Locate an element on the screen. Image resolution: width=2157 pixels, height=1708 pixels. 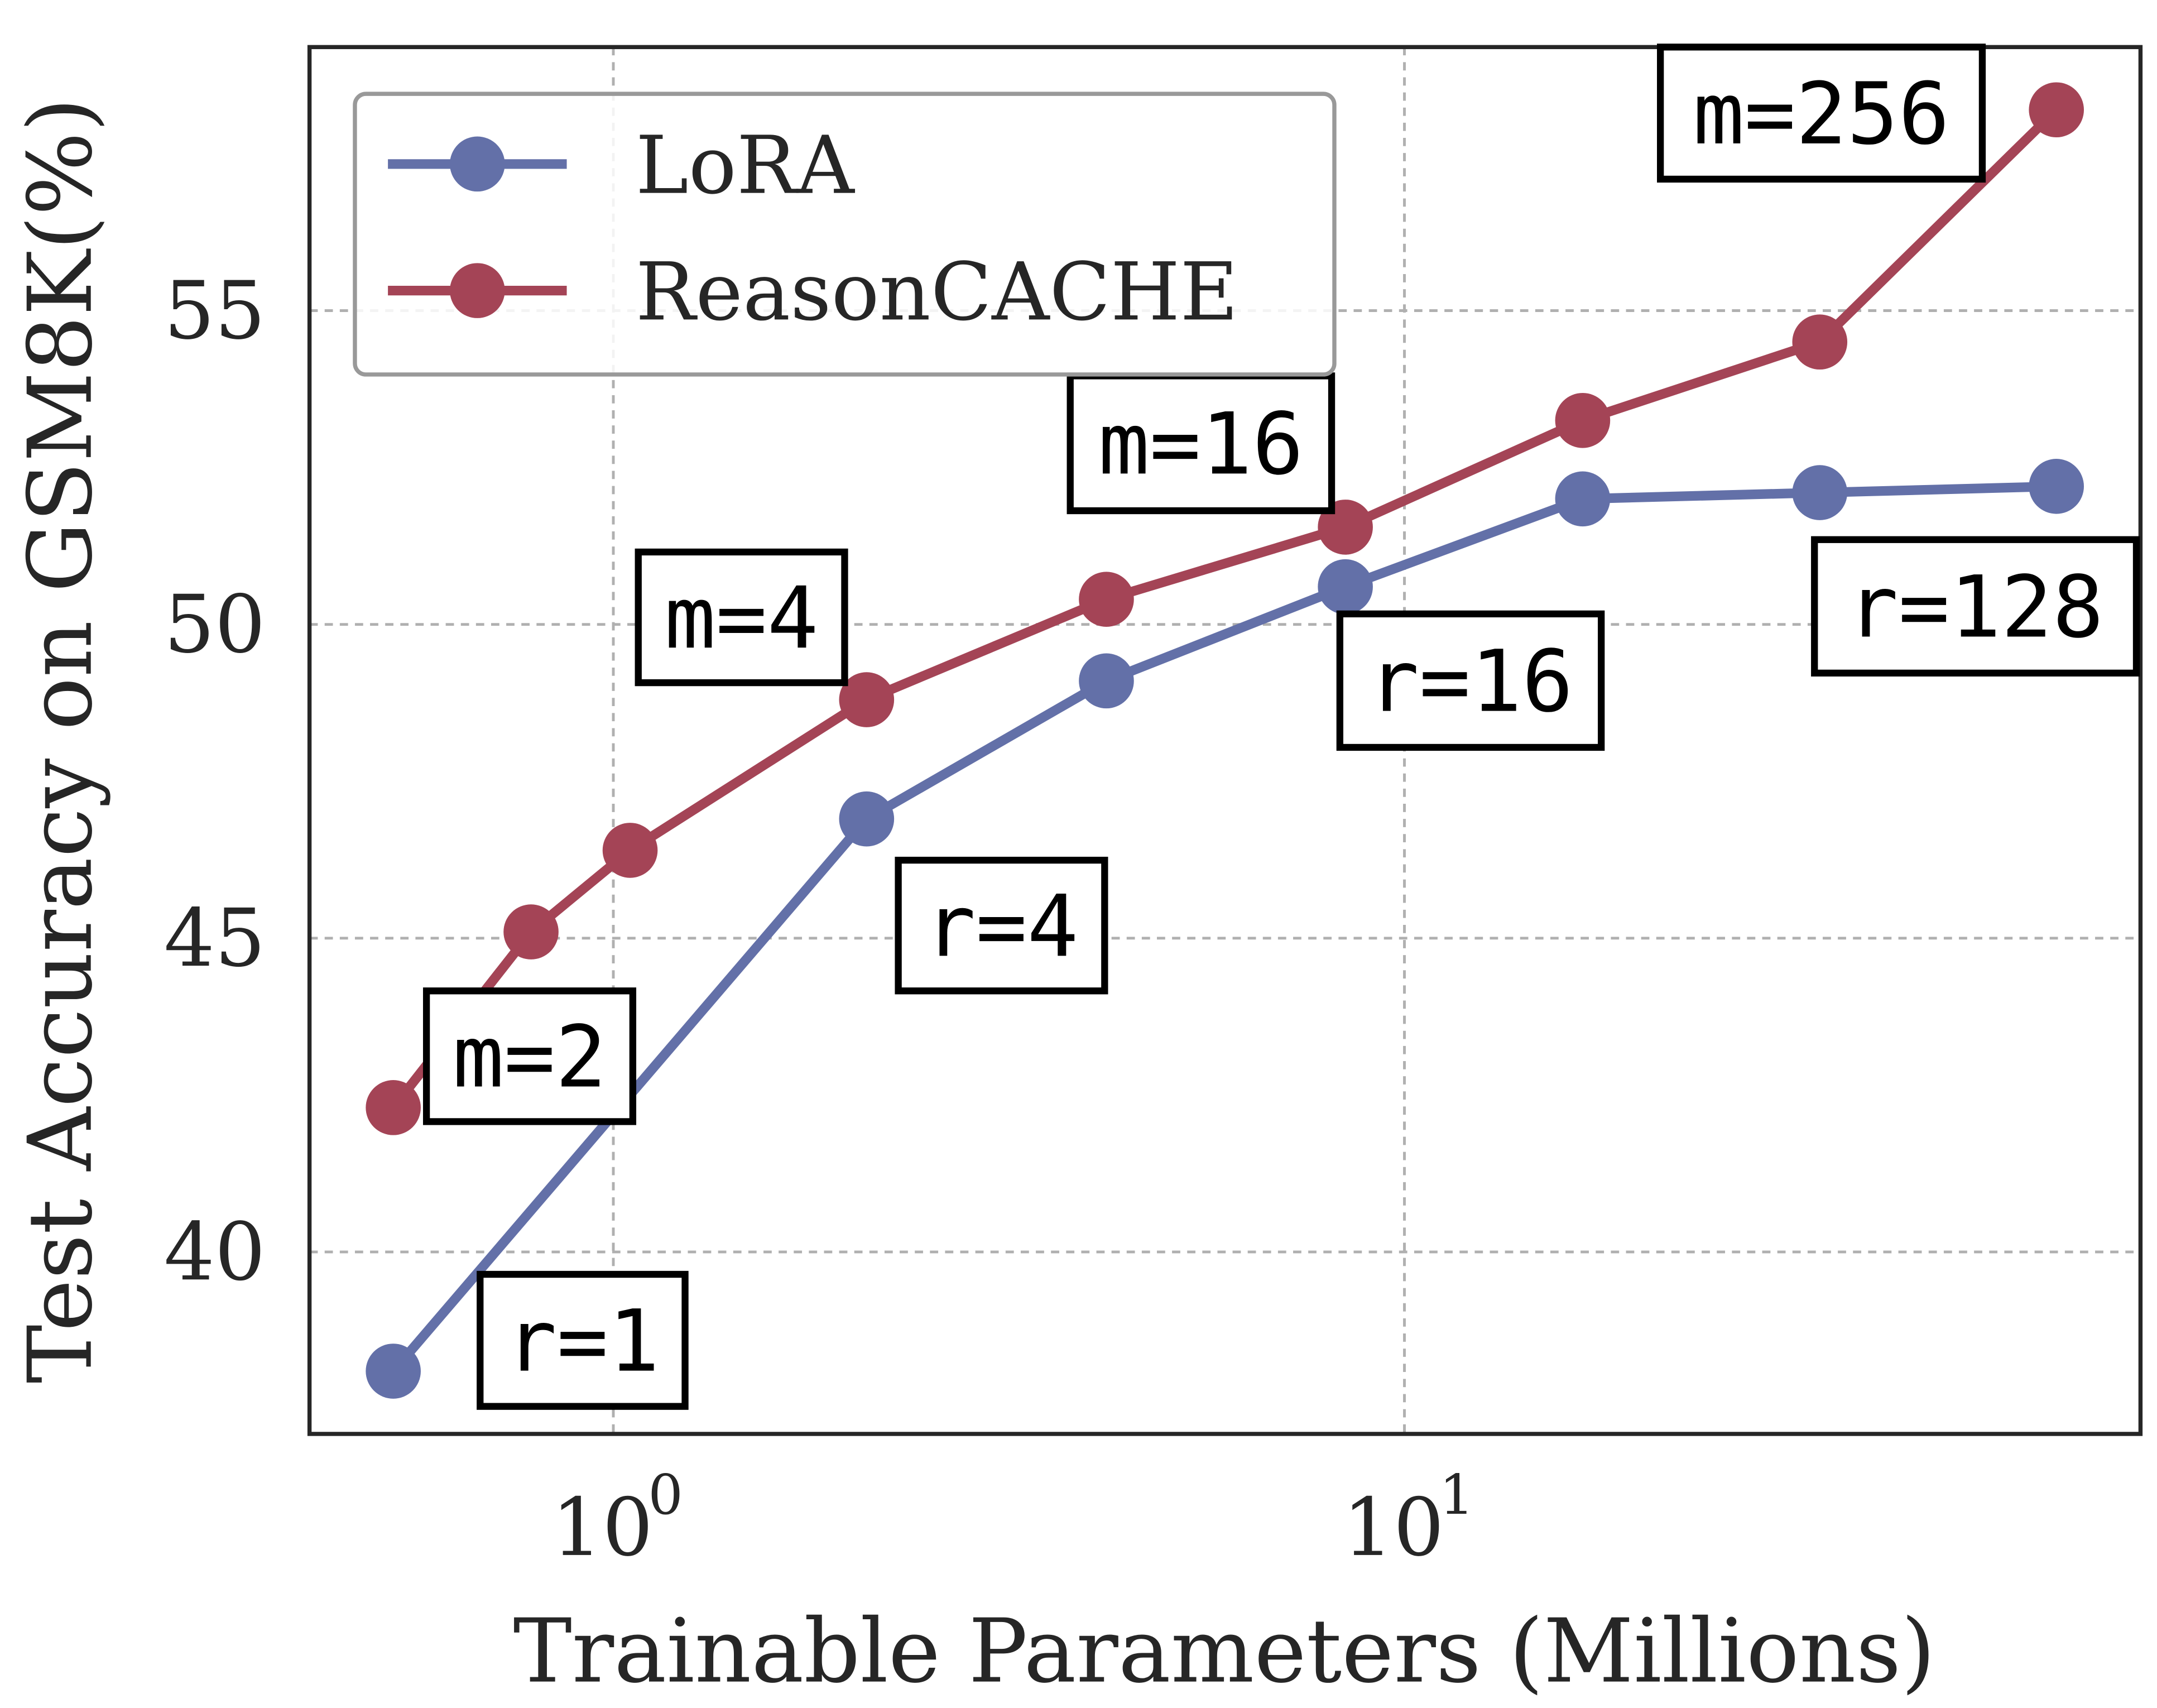
y-axis-label: Test Accuracy on GSM8K(%) is located at coordinates (61, 741).